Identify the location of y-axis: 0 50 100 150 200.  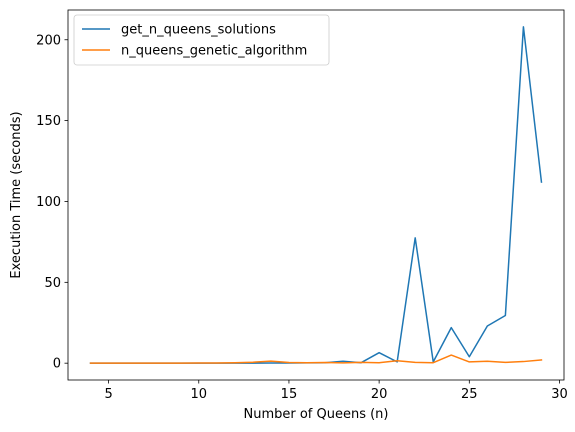
(52, 202).